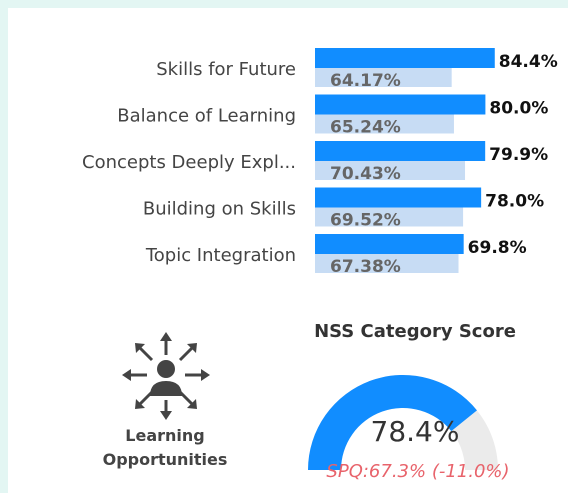  What do you see at coordinates (365, 81) in the screenshot?
I see `value-label: 64.17%` at bounding box center [365, 81].